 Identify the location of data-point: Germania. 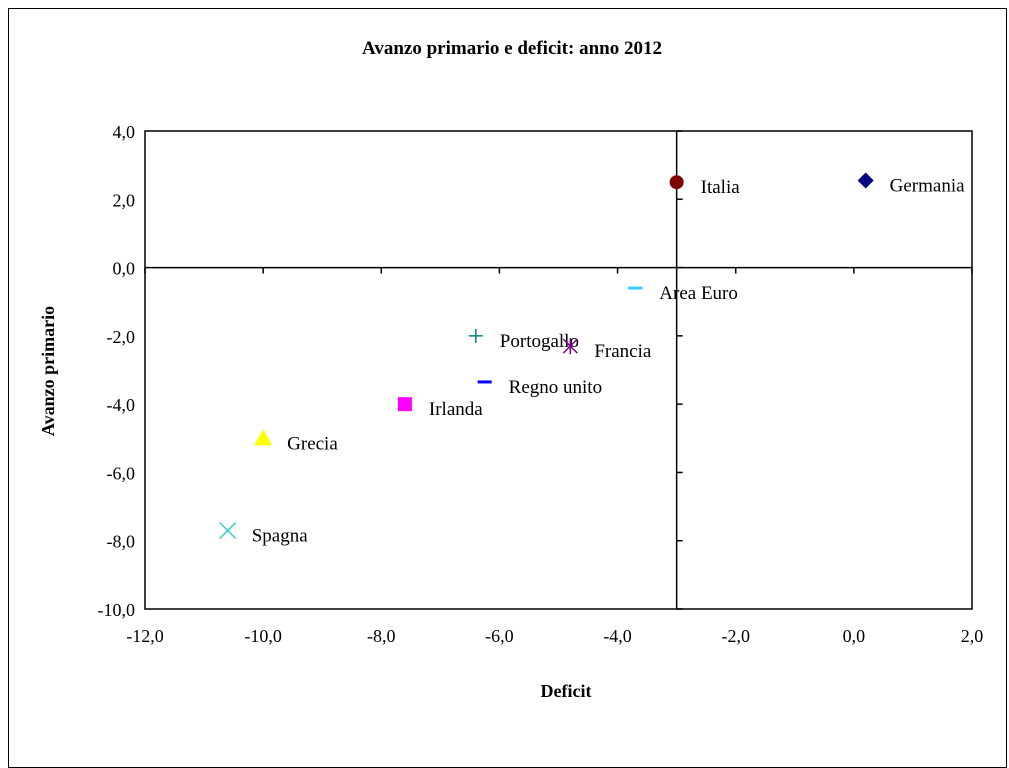
(911, 184).